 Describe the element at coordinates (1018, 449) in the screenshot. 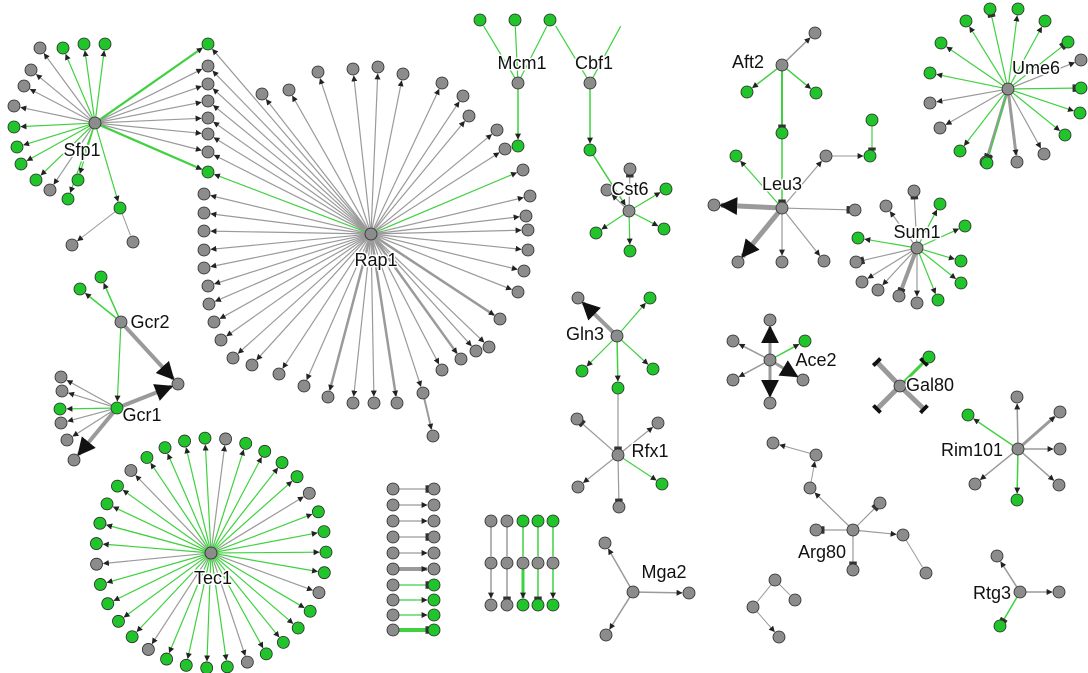

I see `hub-node-rim101` at that location.